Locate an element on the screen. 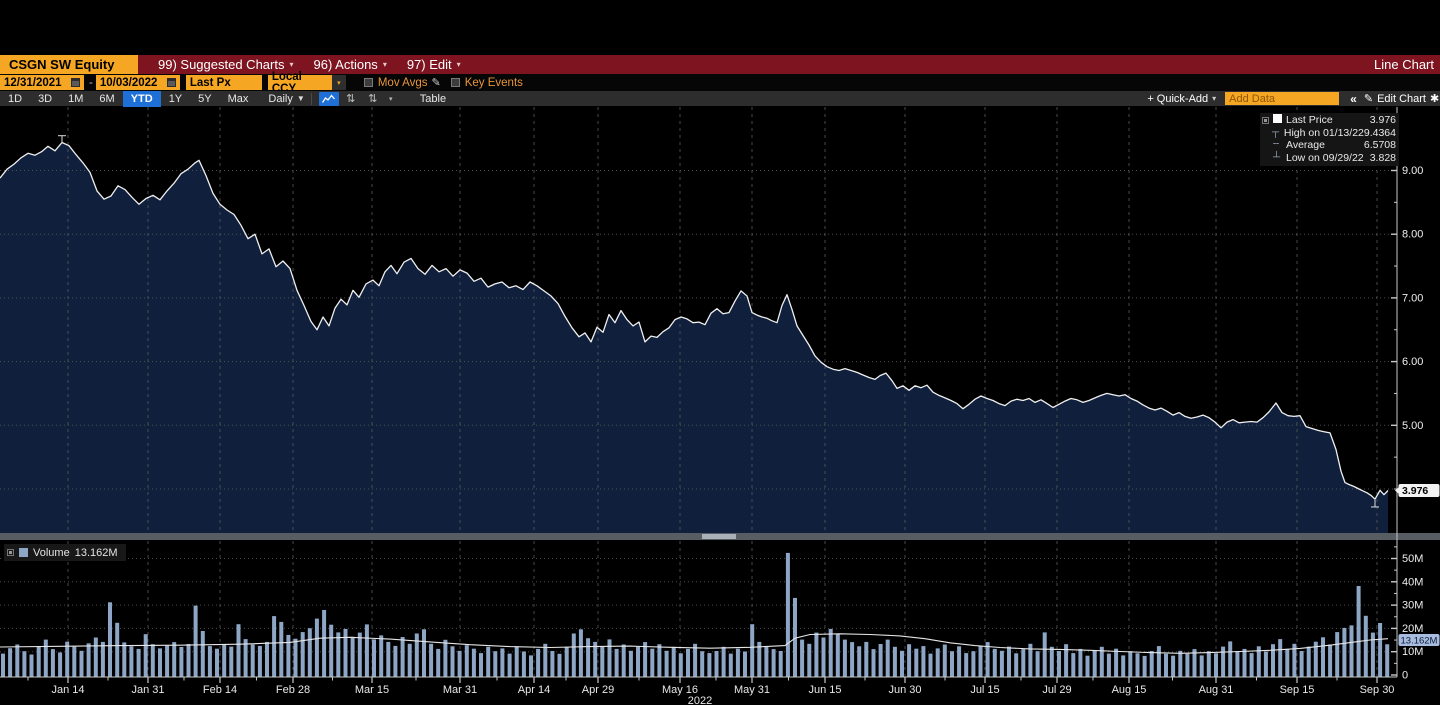 The width and height of the screenshot is (1440, 705). period-1d: 1D is located at coordinates (15, 98).